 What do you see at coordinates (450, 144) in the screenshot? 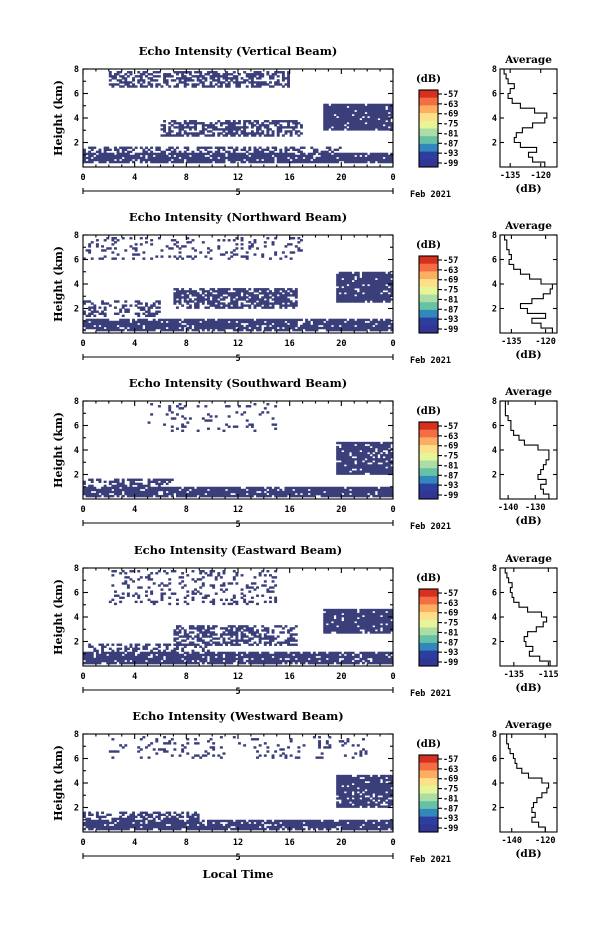
I see `colorbar-tick-label: -87` at bounding box center [450, 144].